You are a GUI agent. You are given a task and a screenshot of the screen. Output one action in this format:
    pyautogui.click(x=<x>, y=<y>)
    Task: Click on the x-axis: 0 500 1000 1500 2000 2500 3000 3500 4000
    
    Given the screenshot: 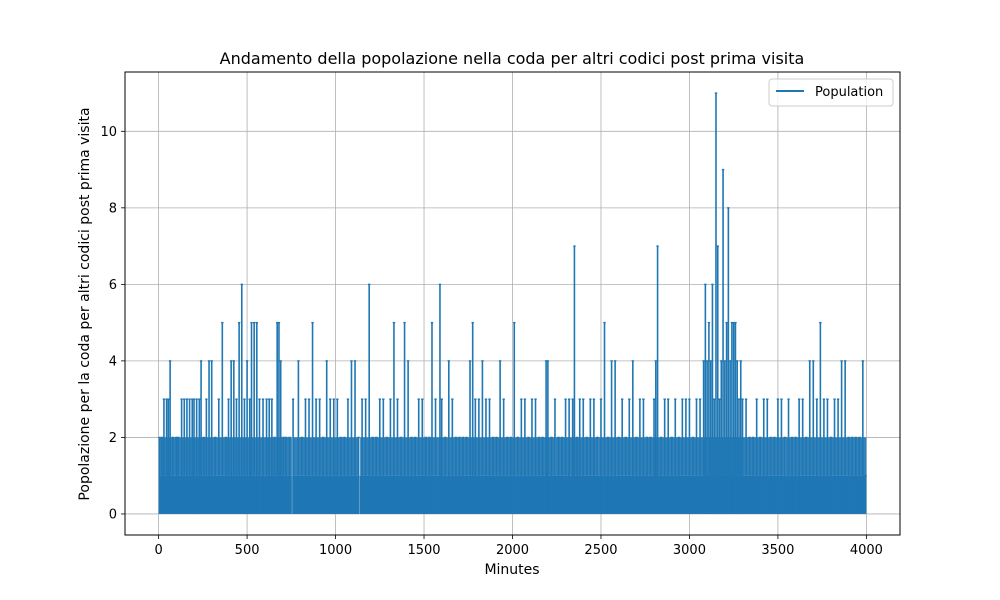 What is the action you would take?
    pyautogui.click(x=518, y=546)
    